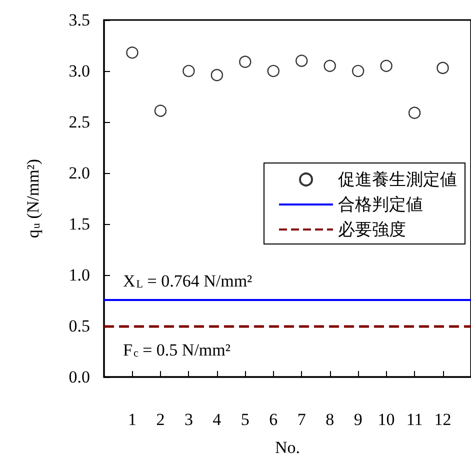 Image resolution: width=471 pixels, height=461 pixels. Describe the element at coordinates (132, 419) in the screenshot. I see `x-tick-label: 1` at that location.